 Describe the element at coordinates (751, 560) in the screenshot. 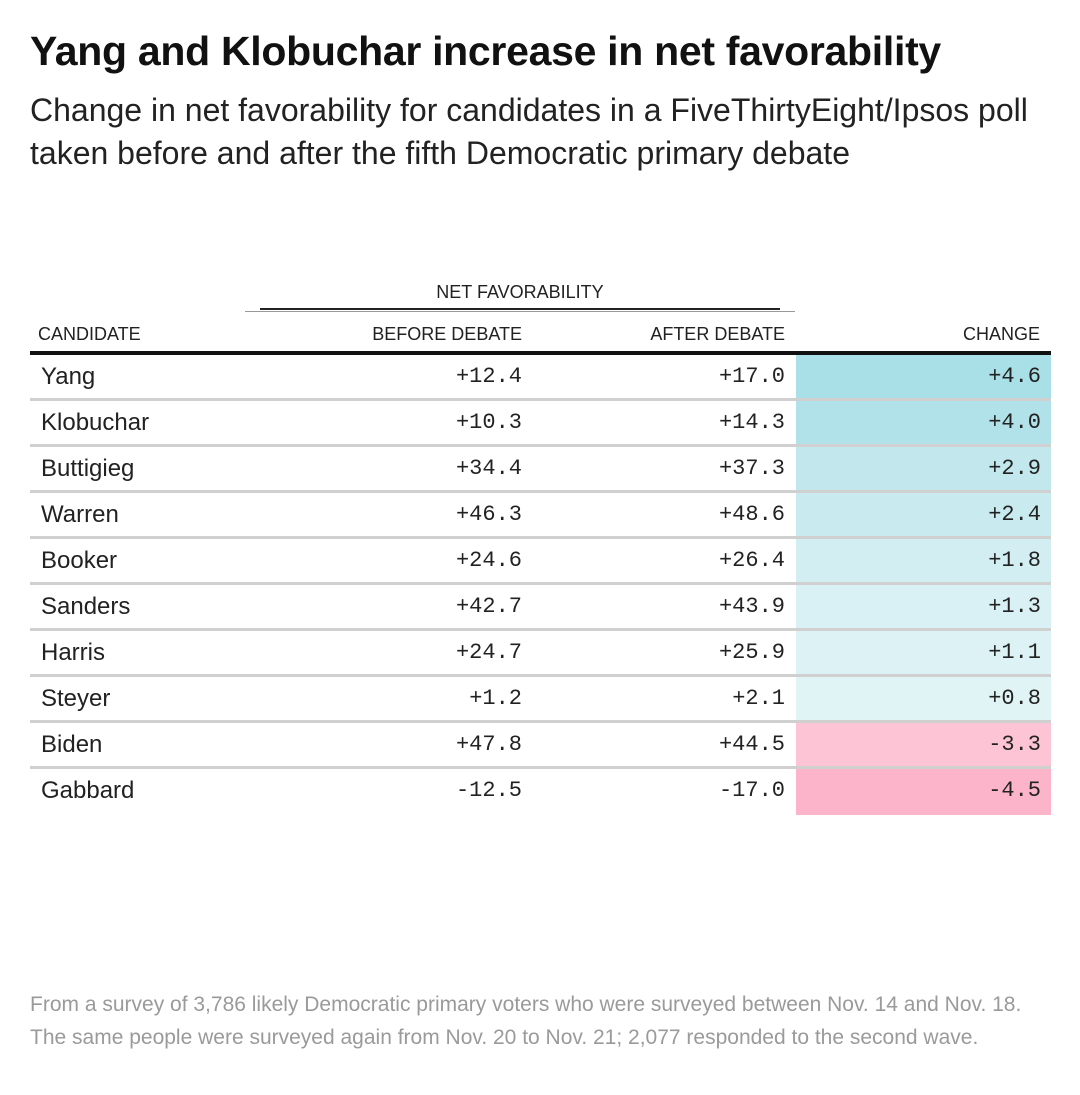

I see `after-debate-value: +26.4` at that location.